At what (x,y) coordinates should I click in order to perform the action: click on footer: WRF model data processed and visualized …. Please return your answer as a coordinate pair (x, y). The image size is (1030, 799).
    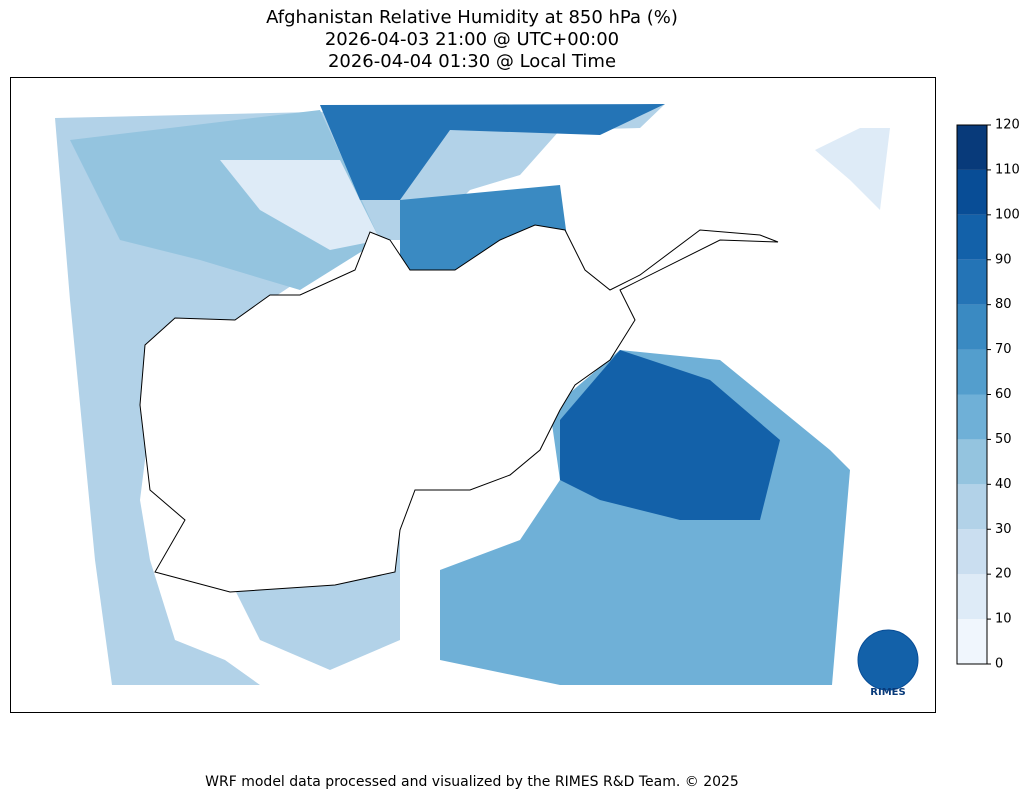
    Looking at the image, I should click on (472, 782).